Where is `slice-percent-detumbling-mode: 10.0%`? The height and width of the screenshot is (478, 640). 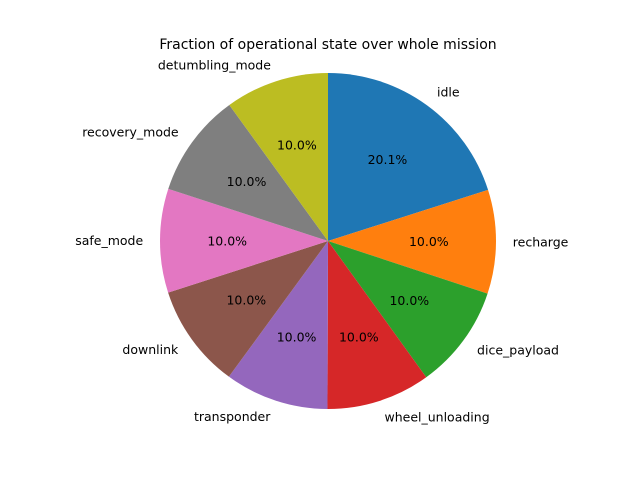 slice-percent-detumbling-mode: 10.0% is located at coordinates (297, 145).